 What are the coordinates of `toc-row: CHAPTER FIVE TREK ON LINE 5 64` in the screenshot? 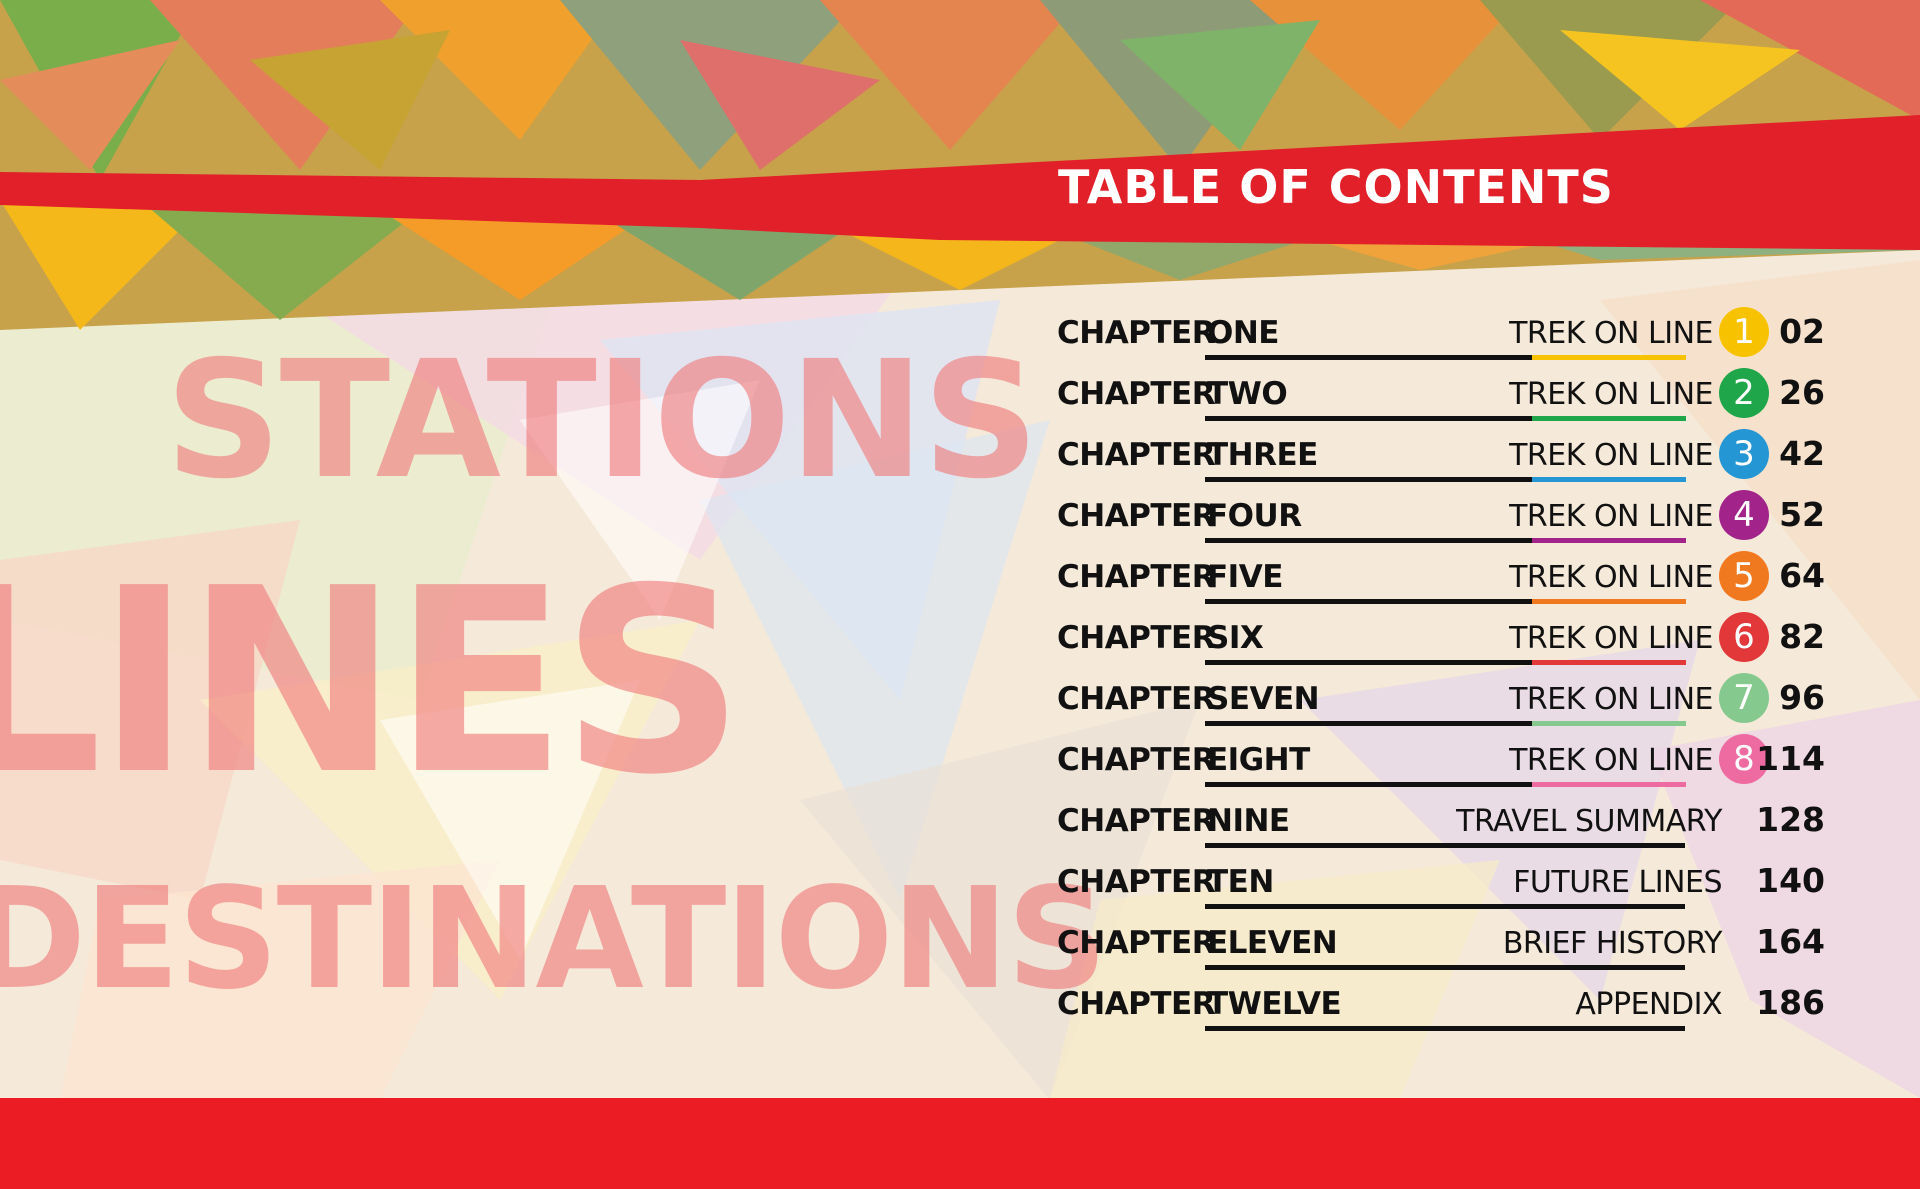 It's located at (1441, 582).